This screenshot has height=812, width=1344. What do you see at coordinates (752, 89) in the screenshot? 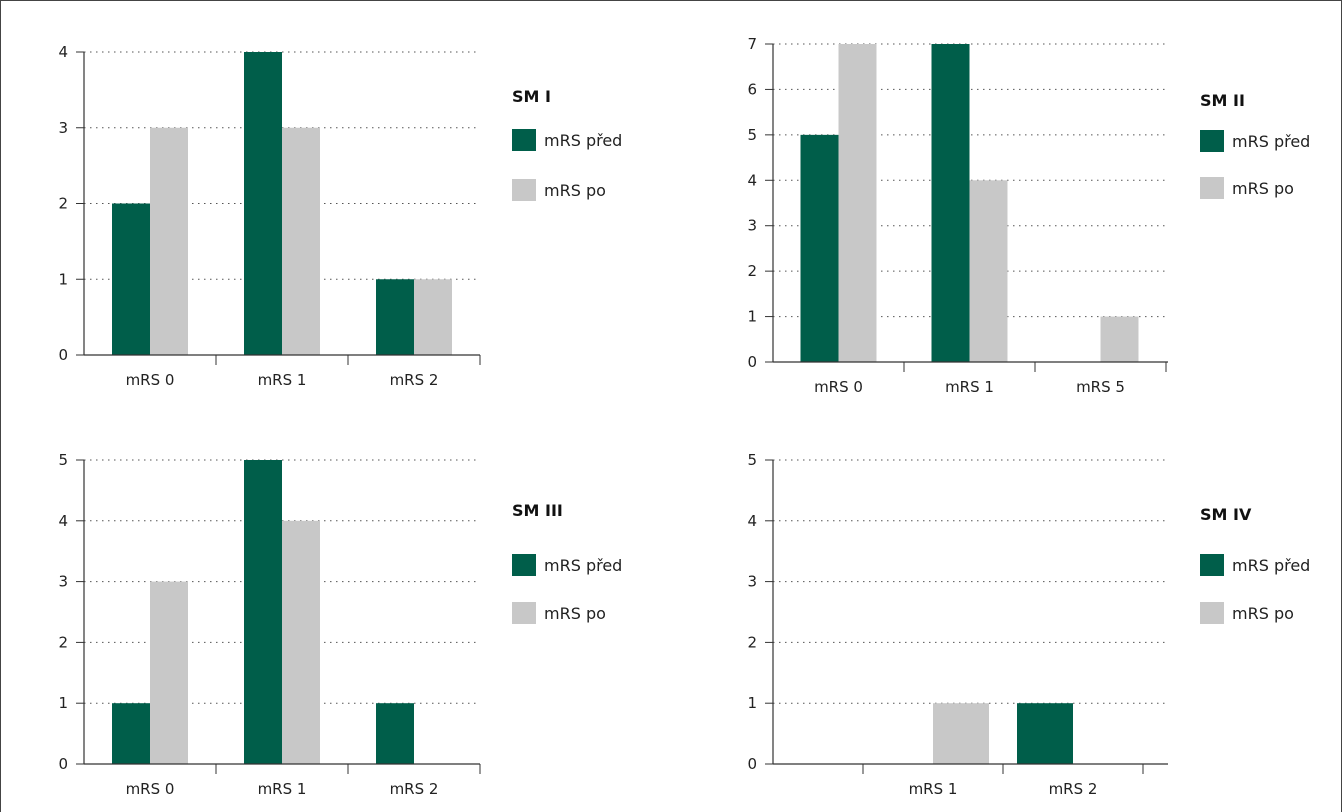
I see `y-tick-label: 6` at bounding box center [752, 89].